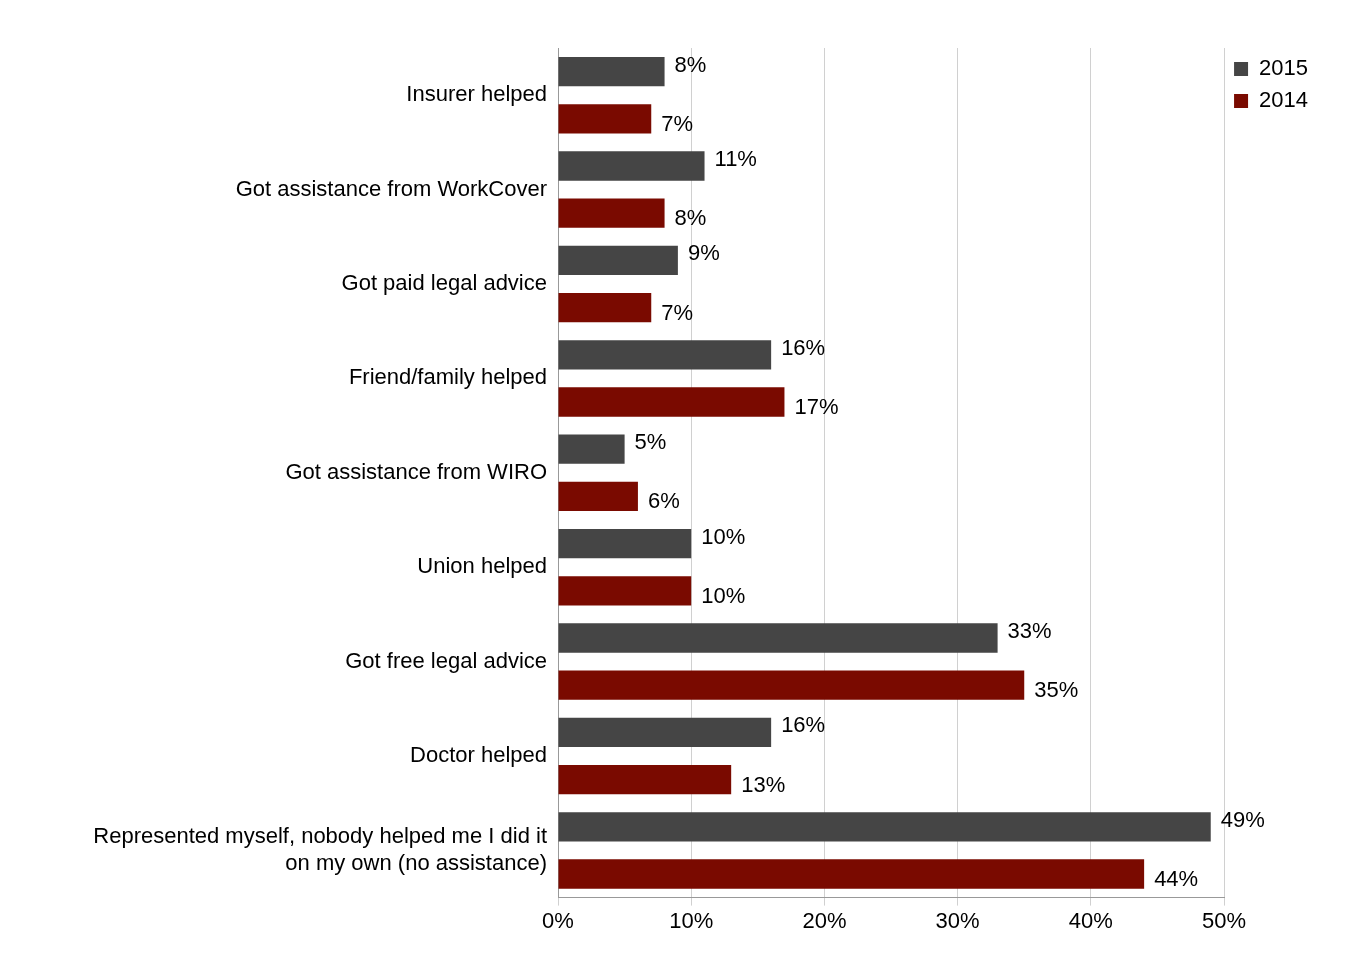 This screenshot has width=1346, height=961. I want to click on y-tick-label: Doctor helped, so click(478, 755).